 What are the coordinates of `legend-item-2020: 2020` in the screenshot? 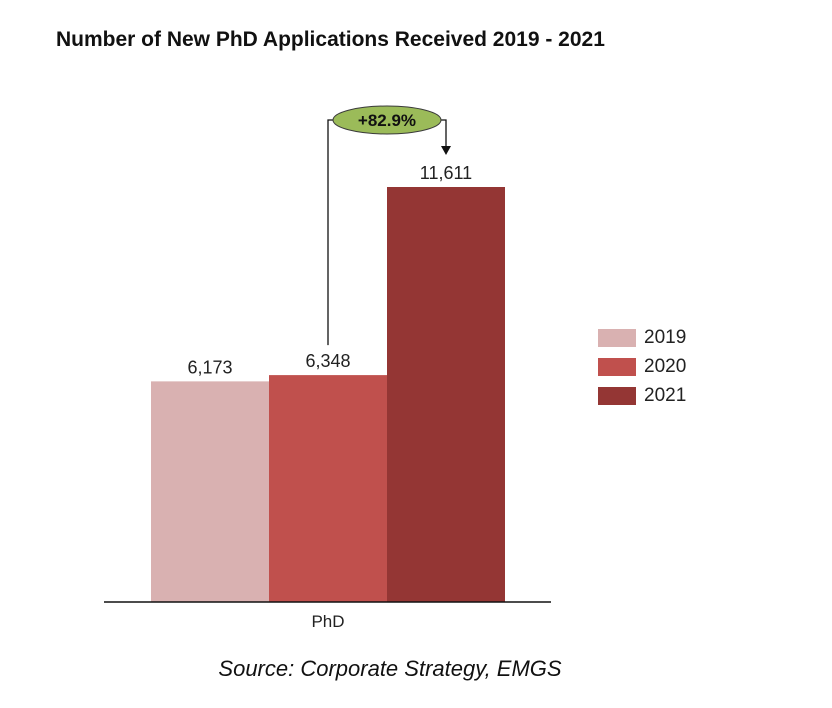 It's located at (642, 367).